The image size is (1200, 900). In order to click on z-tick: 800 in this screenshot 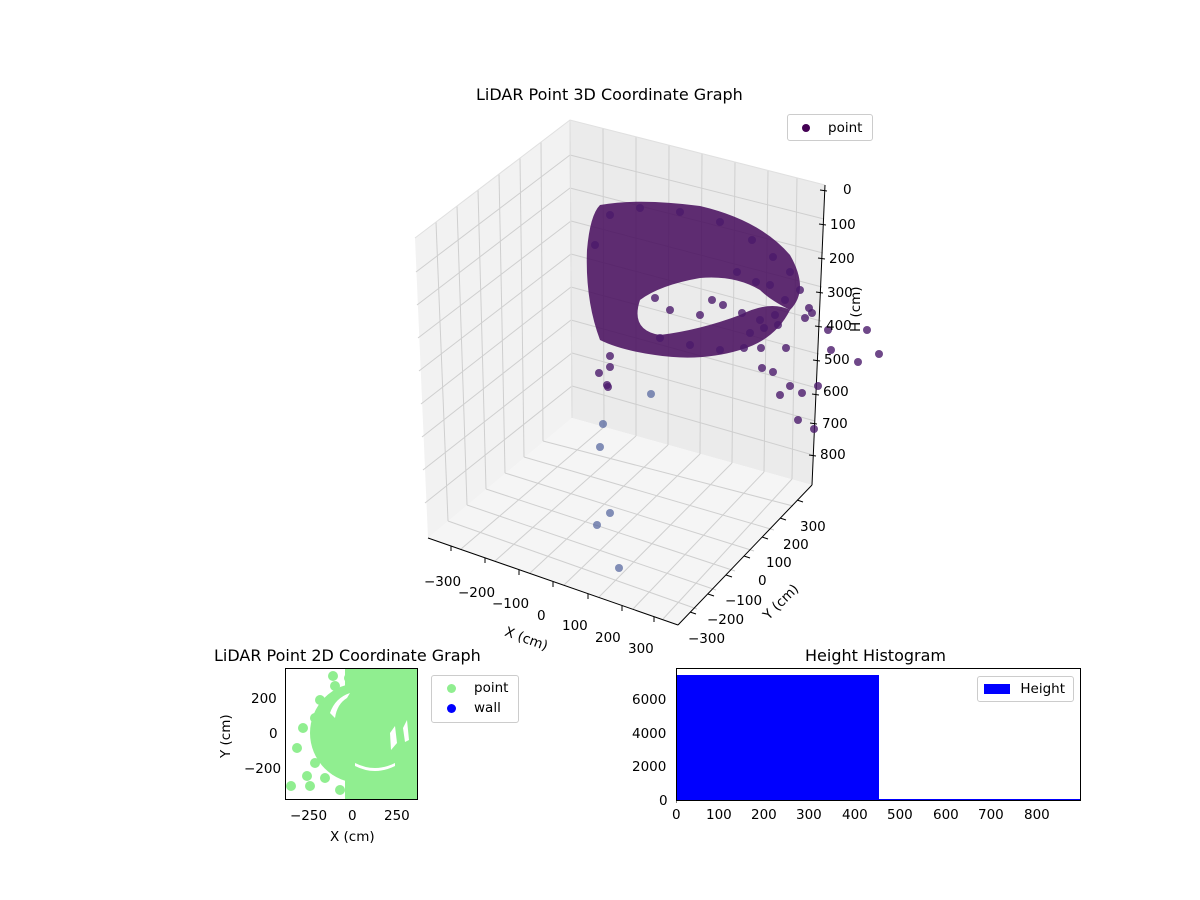, I will do `click(833, 455)`.